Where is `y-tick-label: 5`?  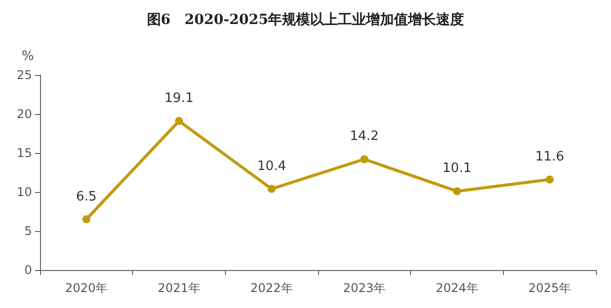 y-tick-label: 5 is located at coordinates (28, 231).